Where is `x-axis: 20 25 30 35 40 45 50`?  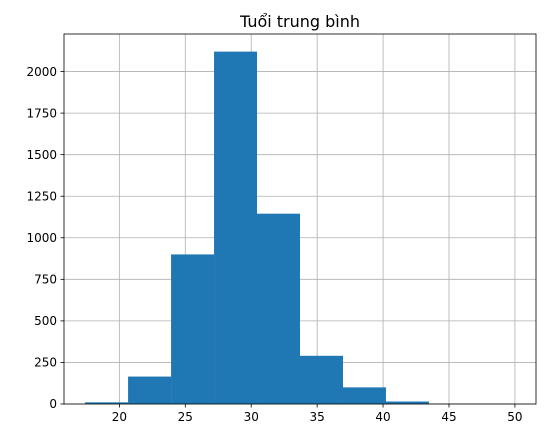 x-axis: 20 25 30 35 40 45 50 is located at coordinates (317, 414).